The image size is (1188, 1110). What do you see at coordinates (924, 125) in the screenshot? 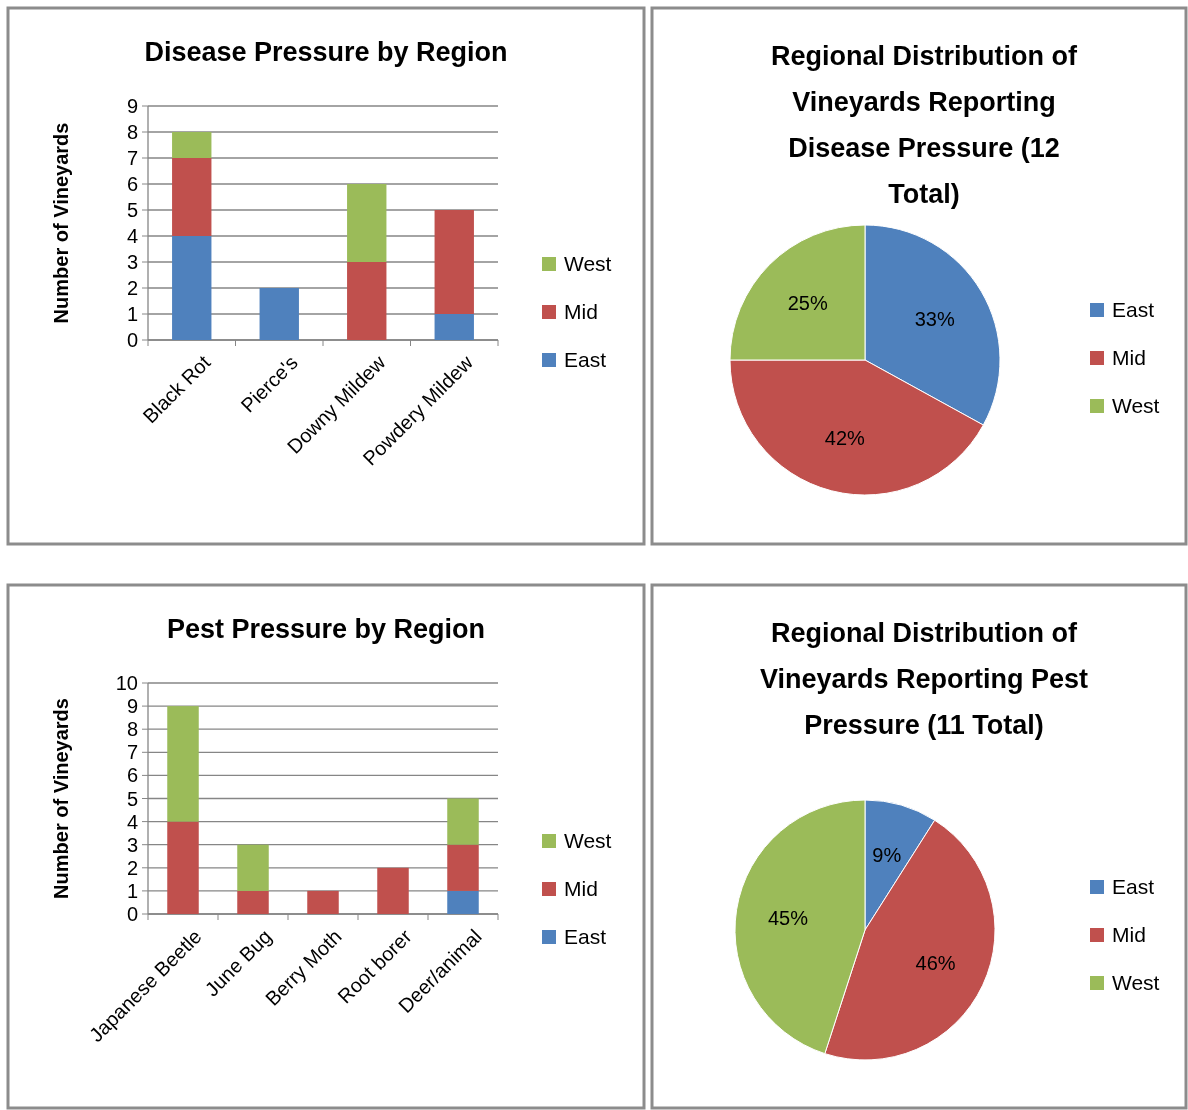
I see `chart-title: Regional Distribution of Vineyards Reporting Disease Pressure (12 Total)` at bounding box center [924, 125].